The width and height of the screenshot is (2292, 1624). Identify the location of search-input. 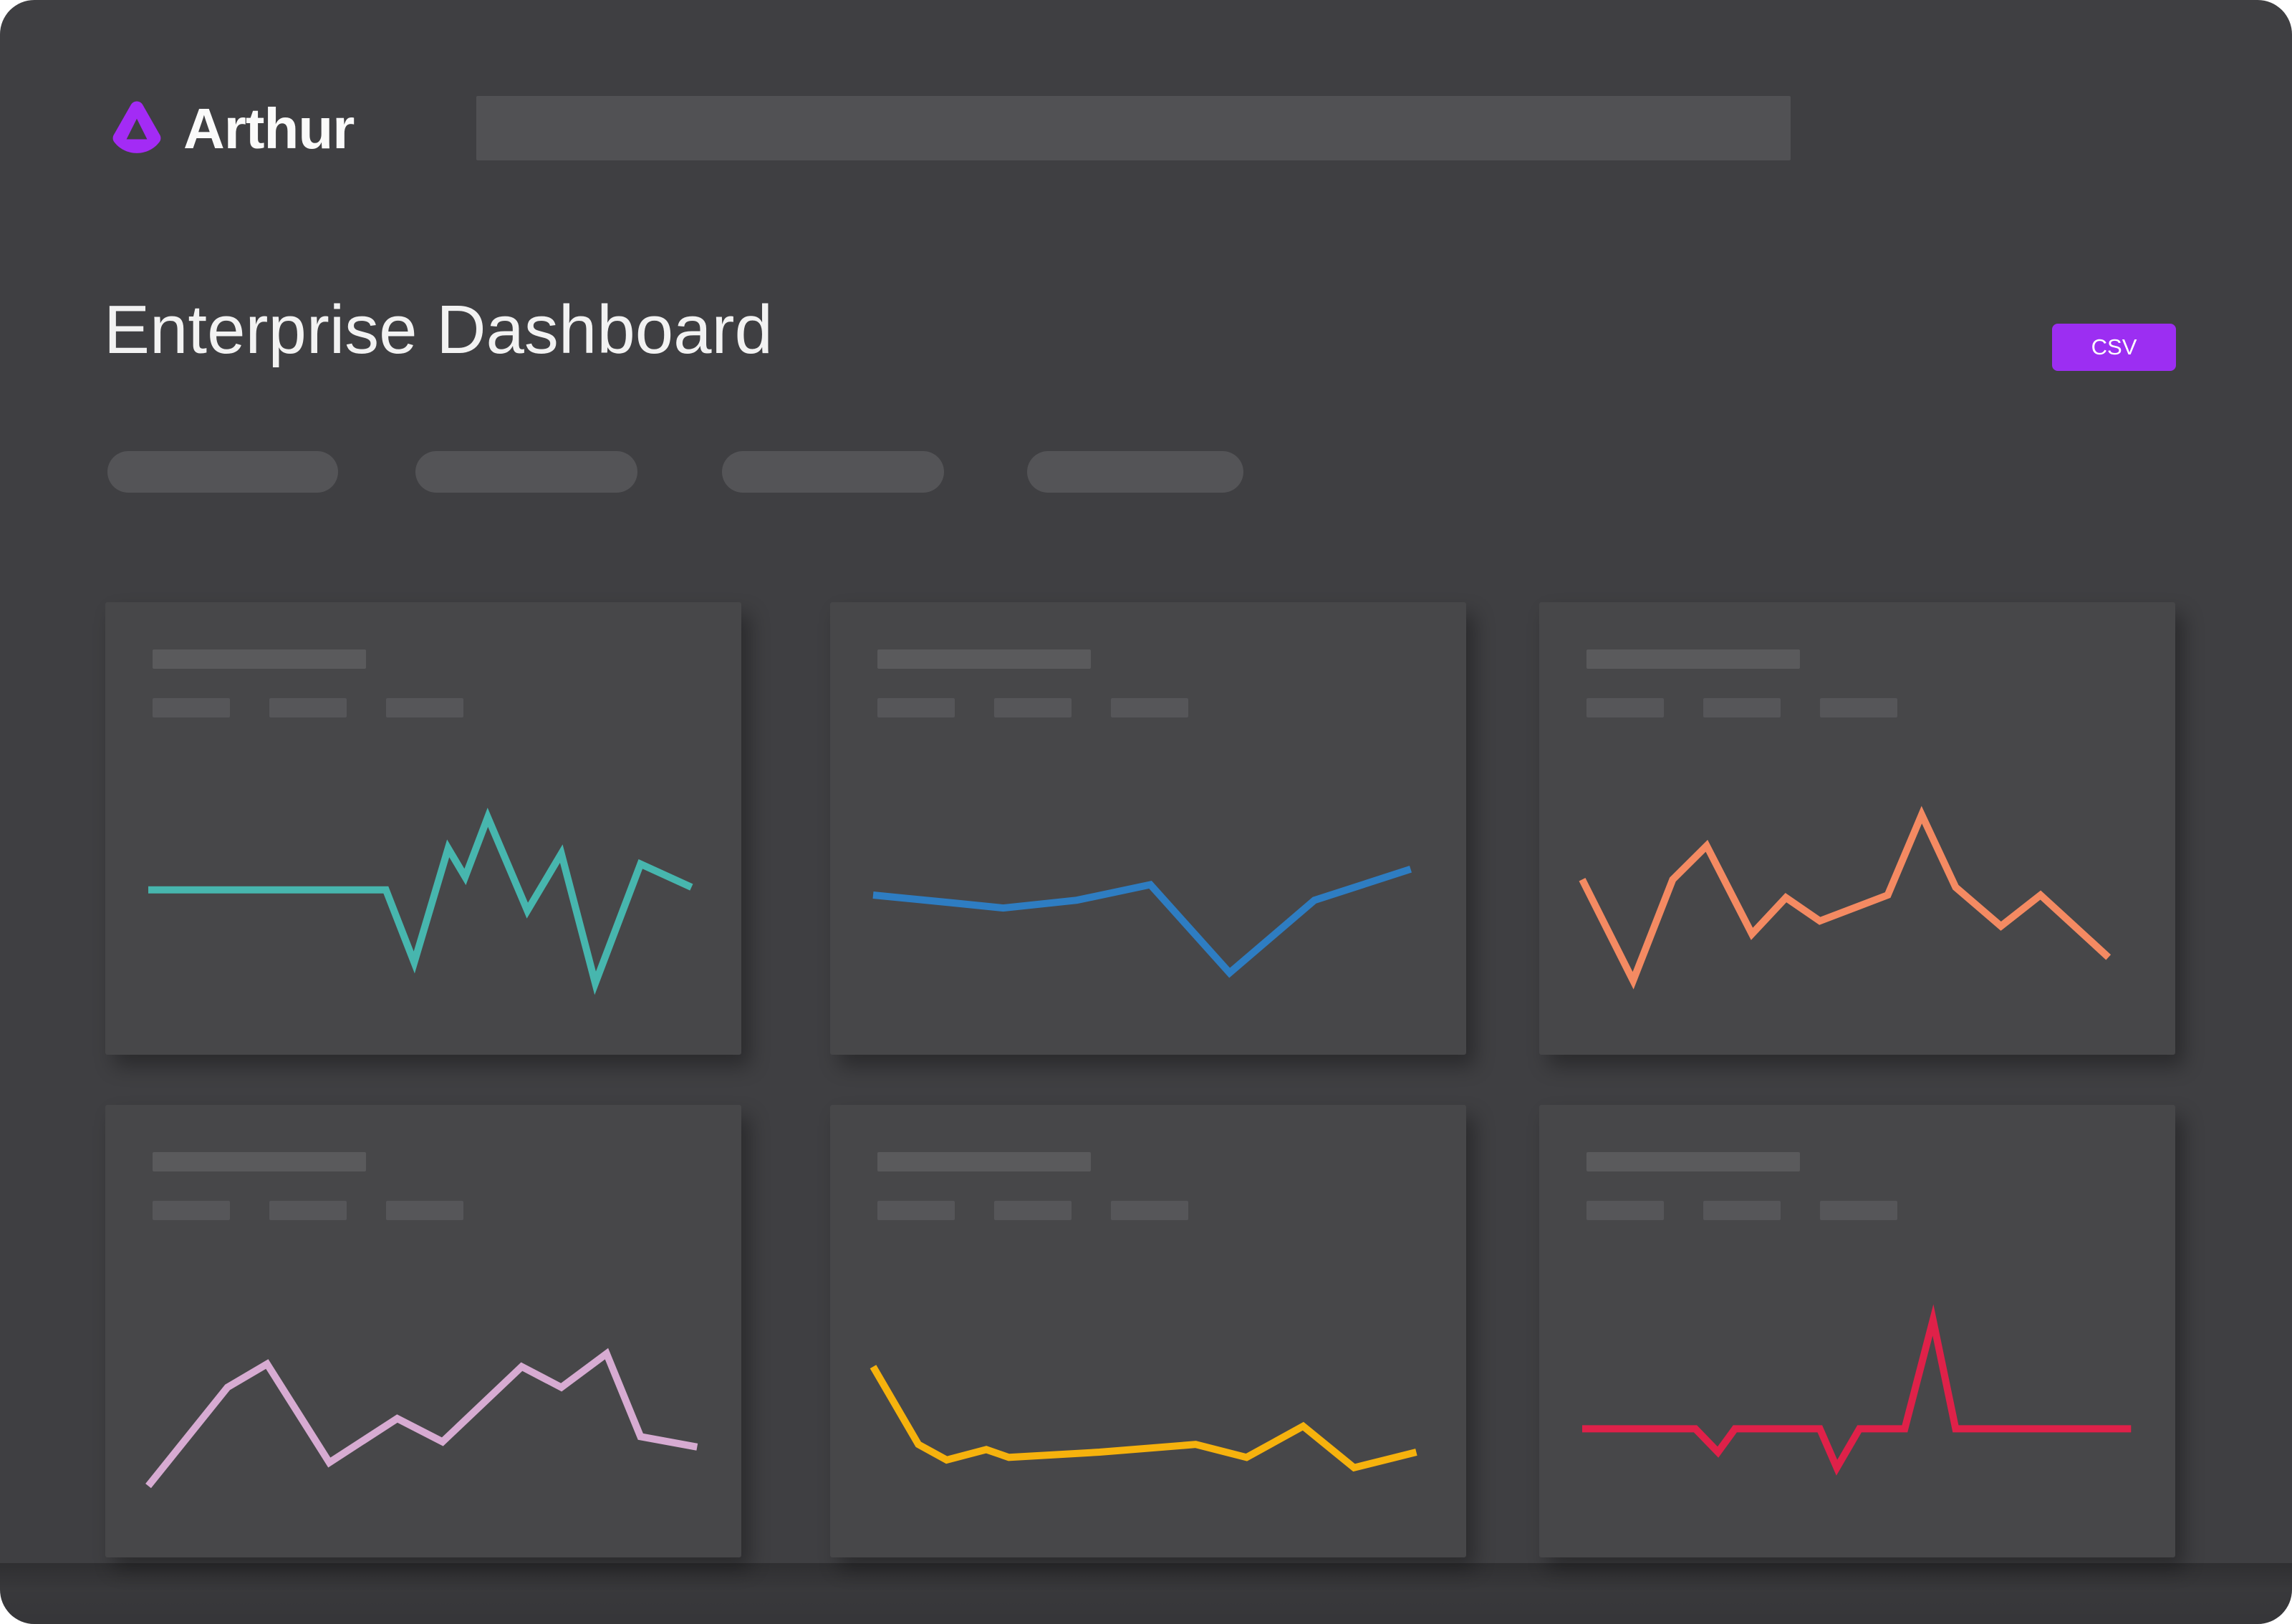
(1134, 128).